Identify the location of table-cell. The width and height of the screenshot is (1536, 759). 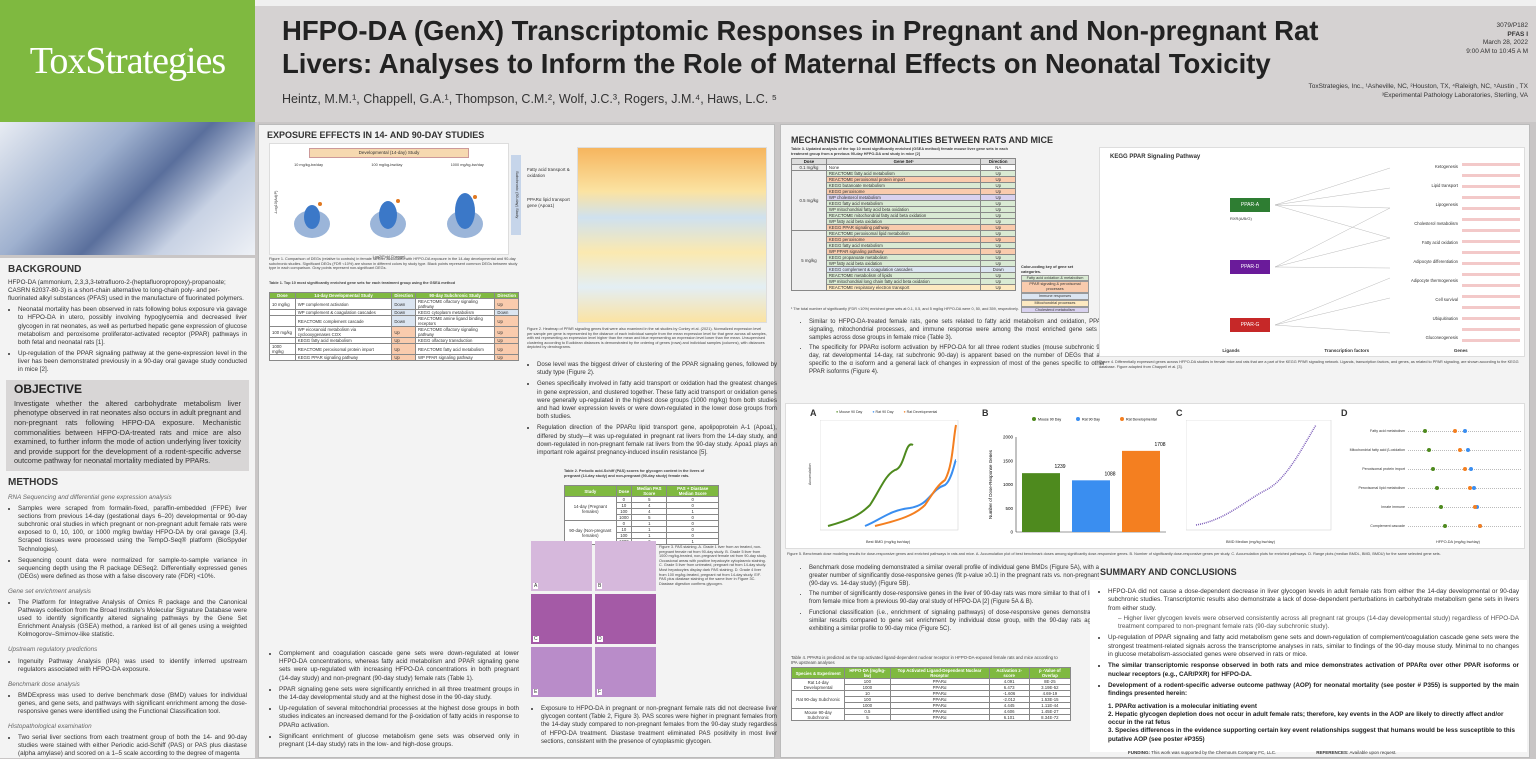
(282, 321).